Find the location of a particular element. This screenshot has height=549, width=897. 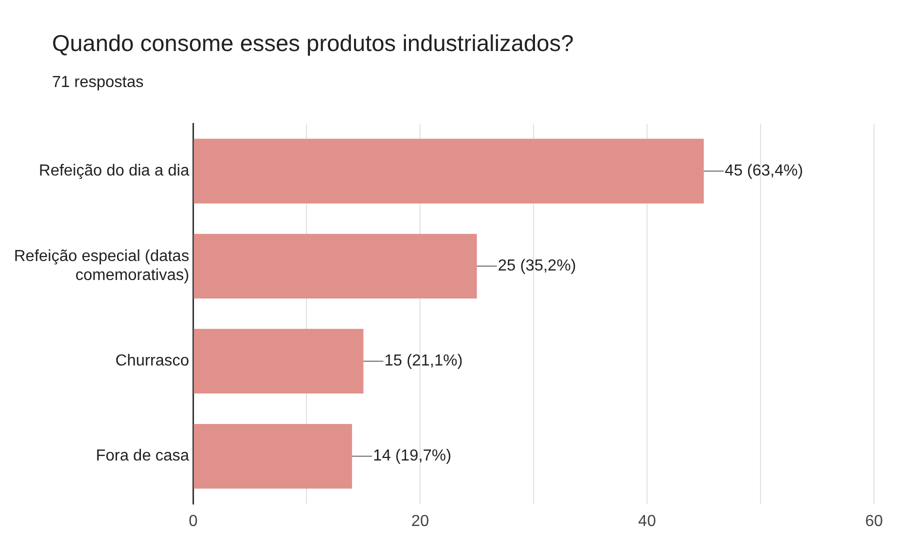

y-tick-label: Churrasco is located at coordinates (152, 361).